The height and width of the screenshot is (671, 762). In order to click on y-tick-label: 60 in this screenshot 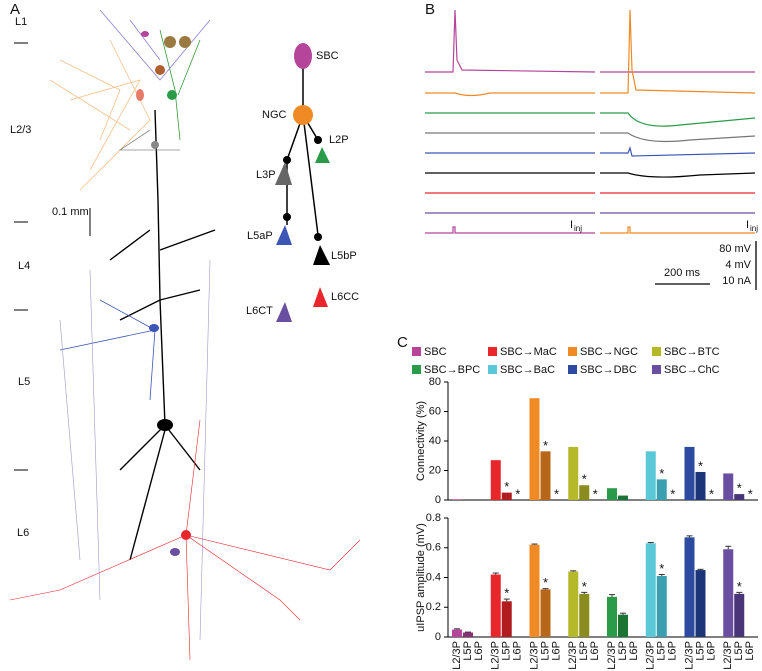, I will do `click(435, 411)`.